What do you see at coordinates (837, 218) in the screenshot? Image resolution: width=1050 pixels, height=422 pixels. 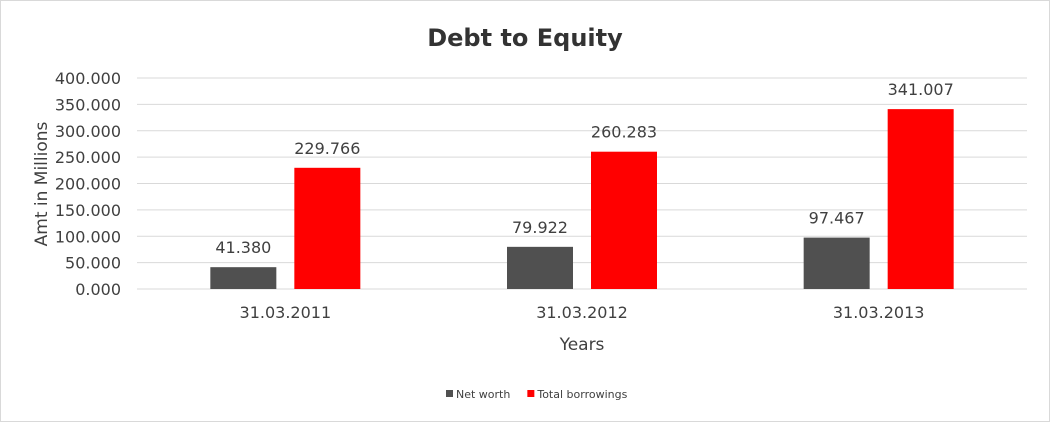 I see `data-label: 97.467` at bounding box center [837, 218].